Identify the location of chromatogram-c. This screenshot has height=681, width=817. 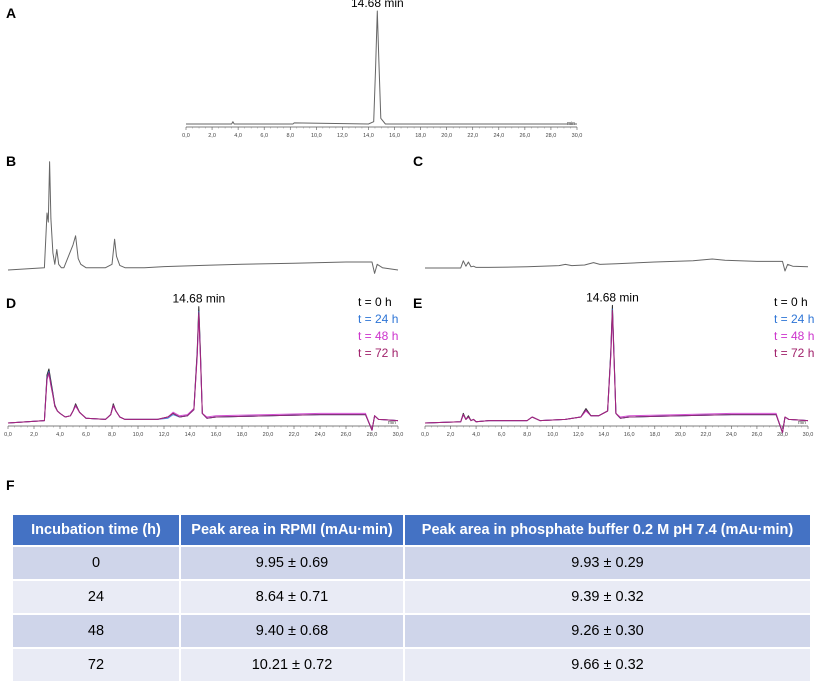
(617, 265).